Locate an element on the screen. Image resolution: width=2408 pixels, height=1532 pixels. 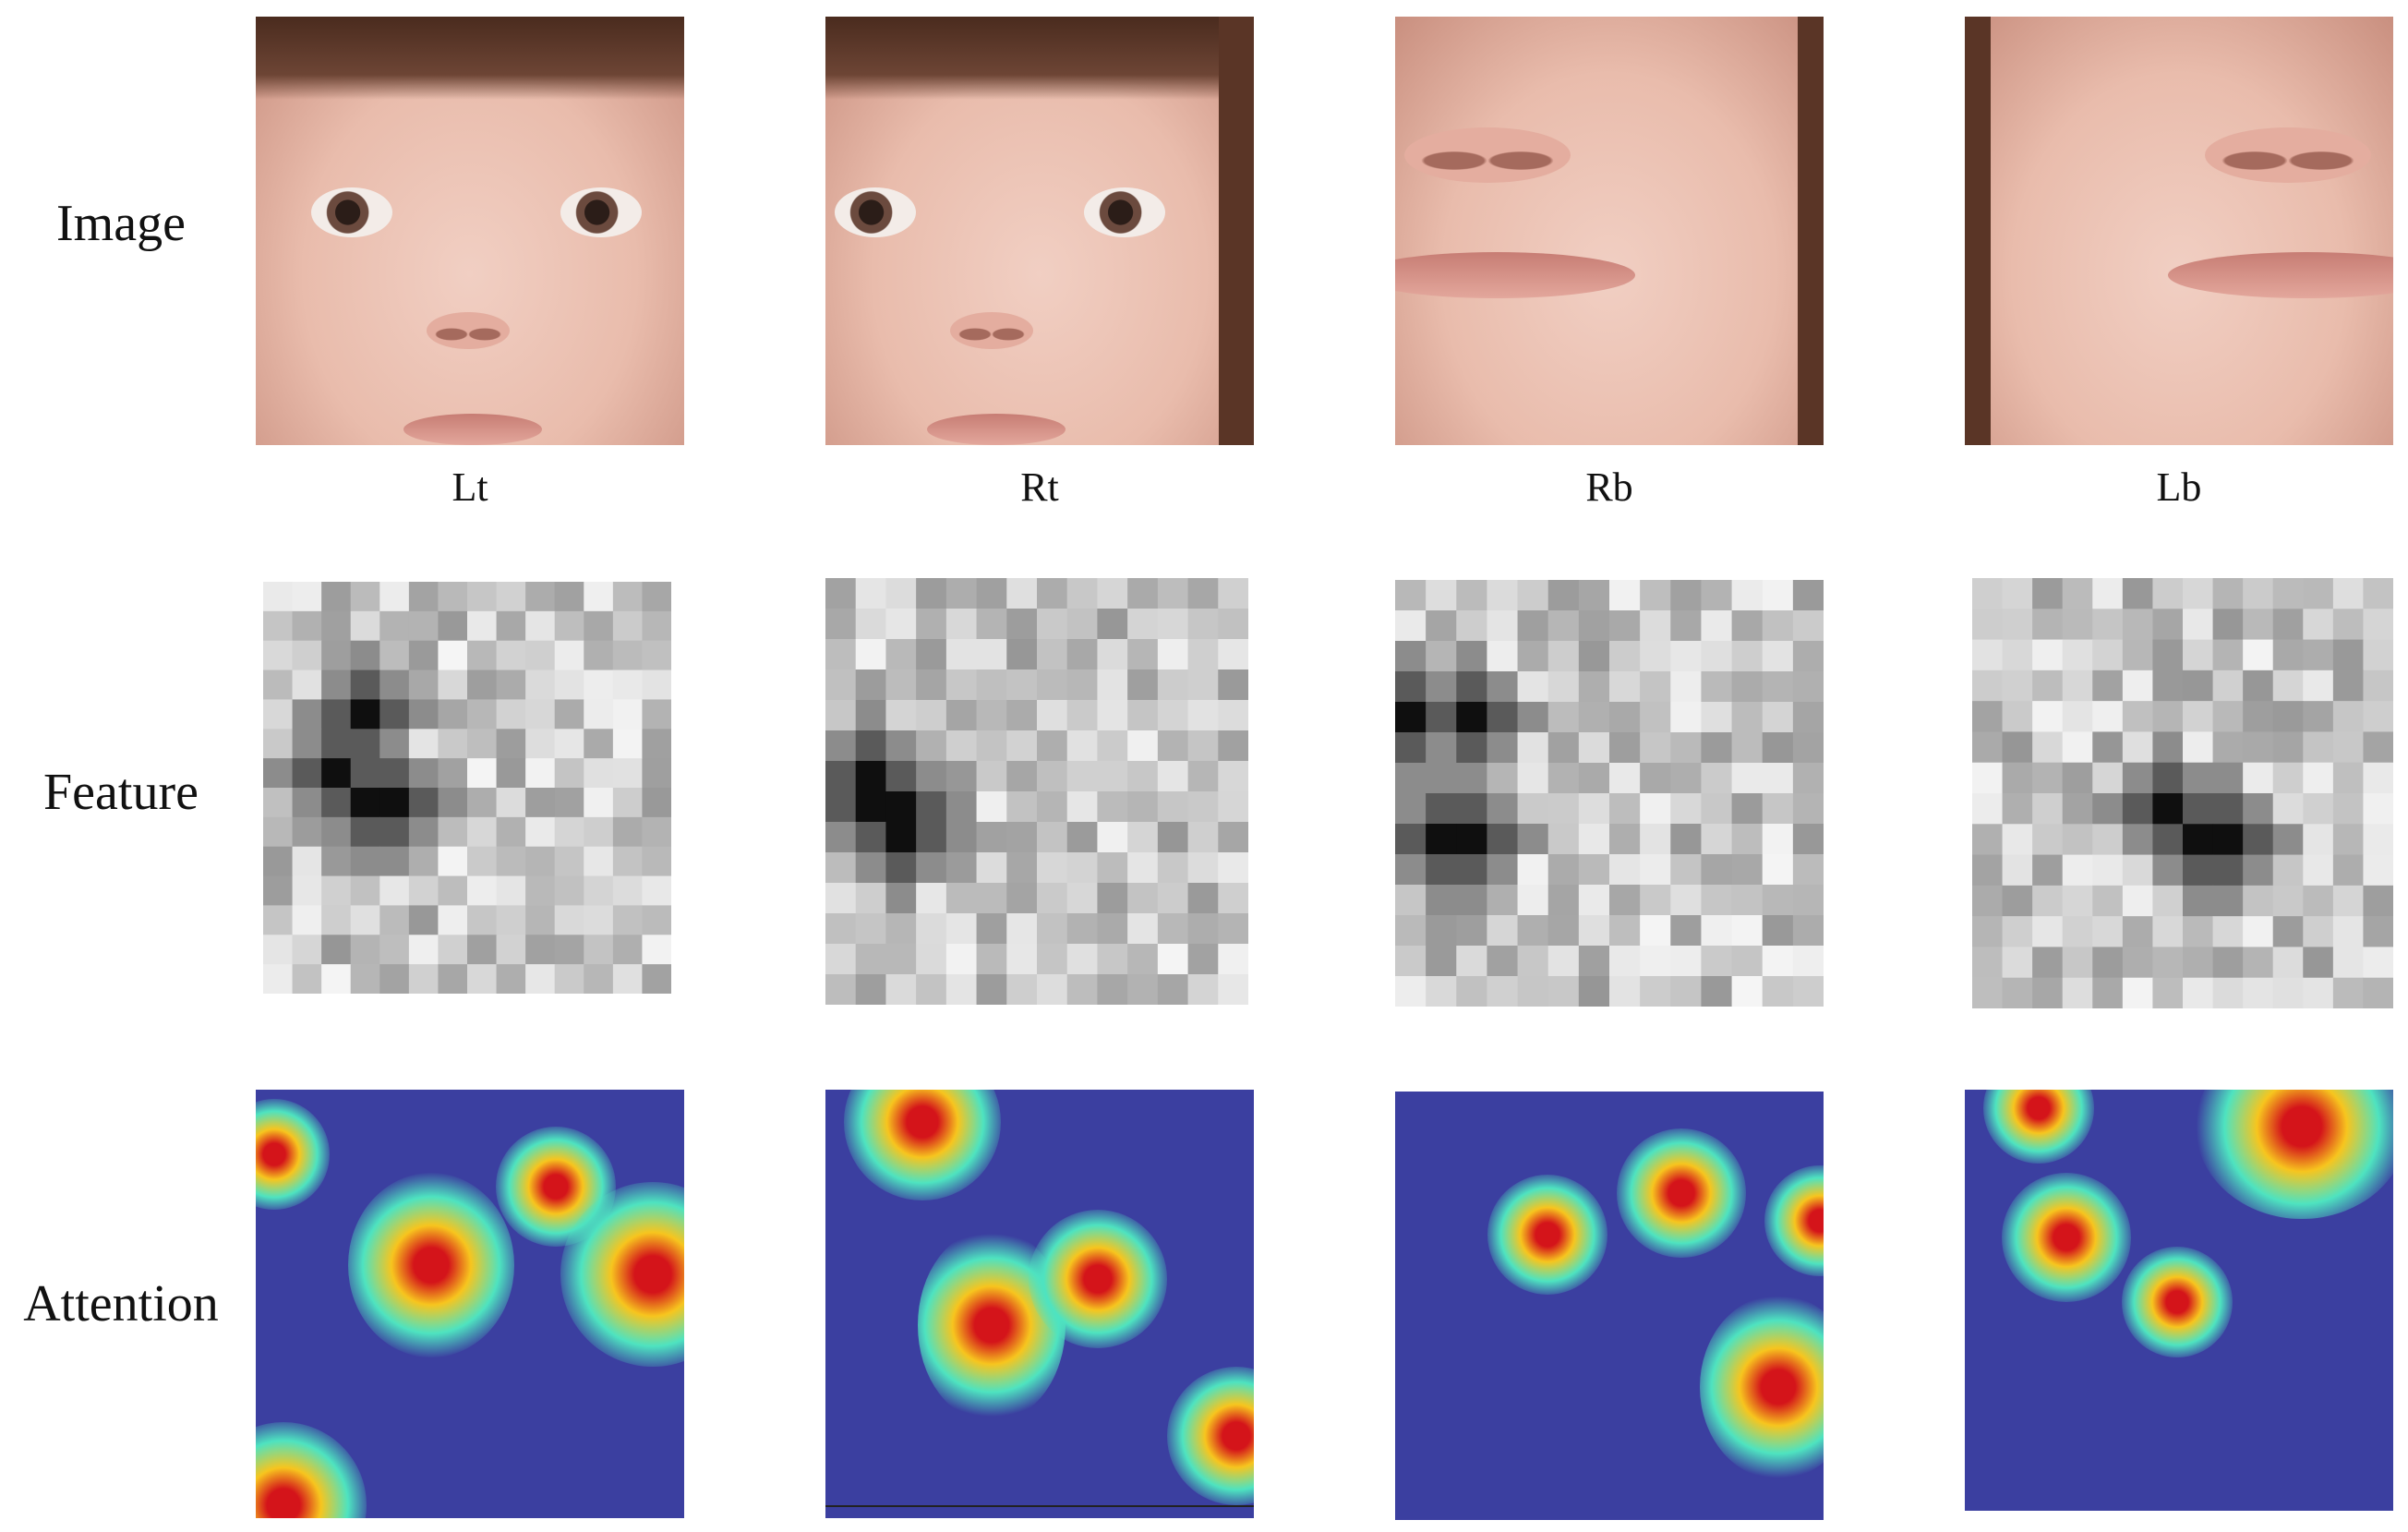
nose is located at coordinates (2288, 155).